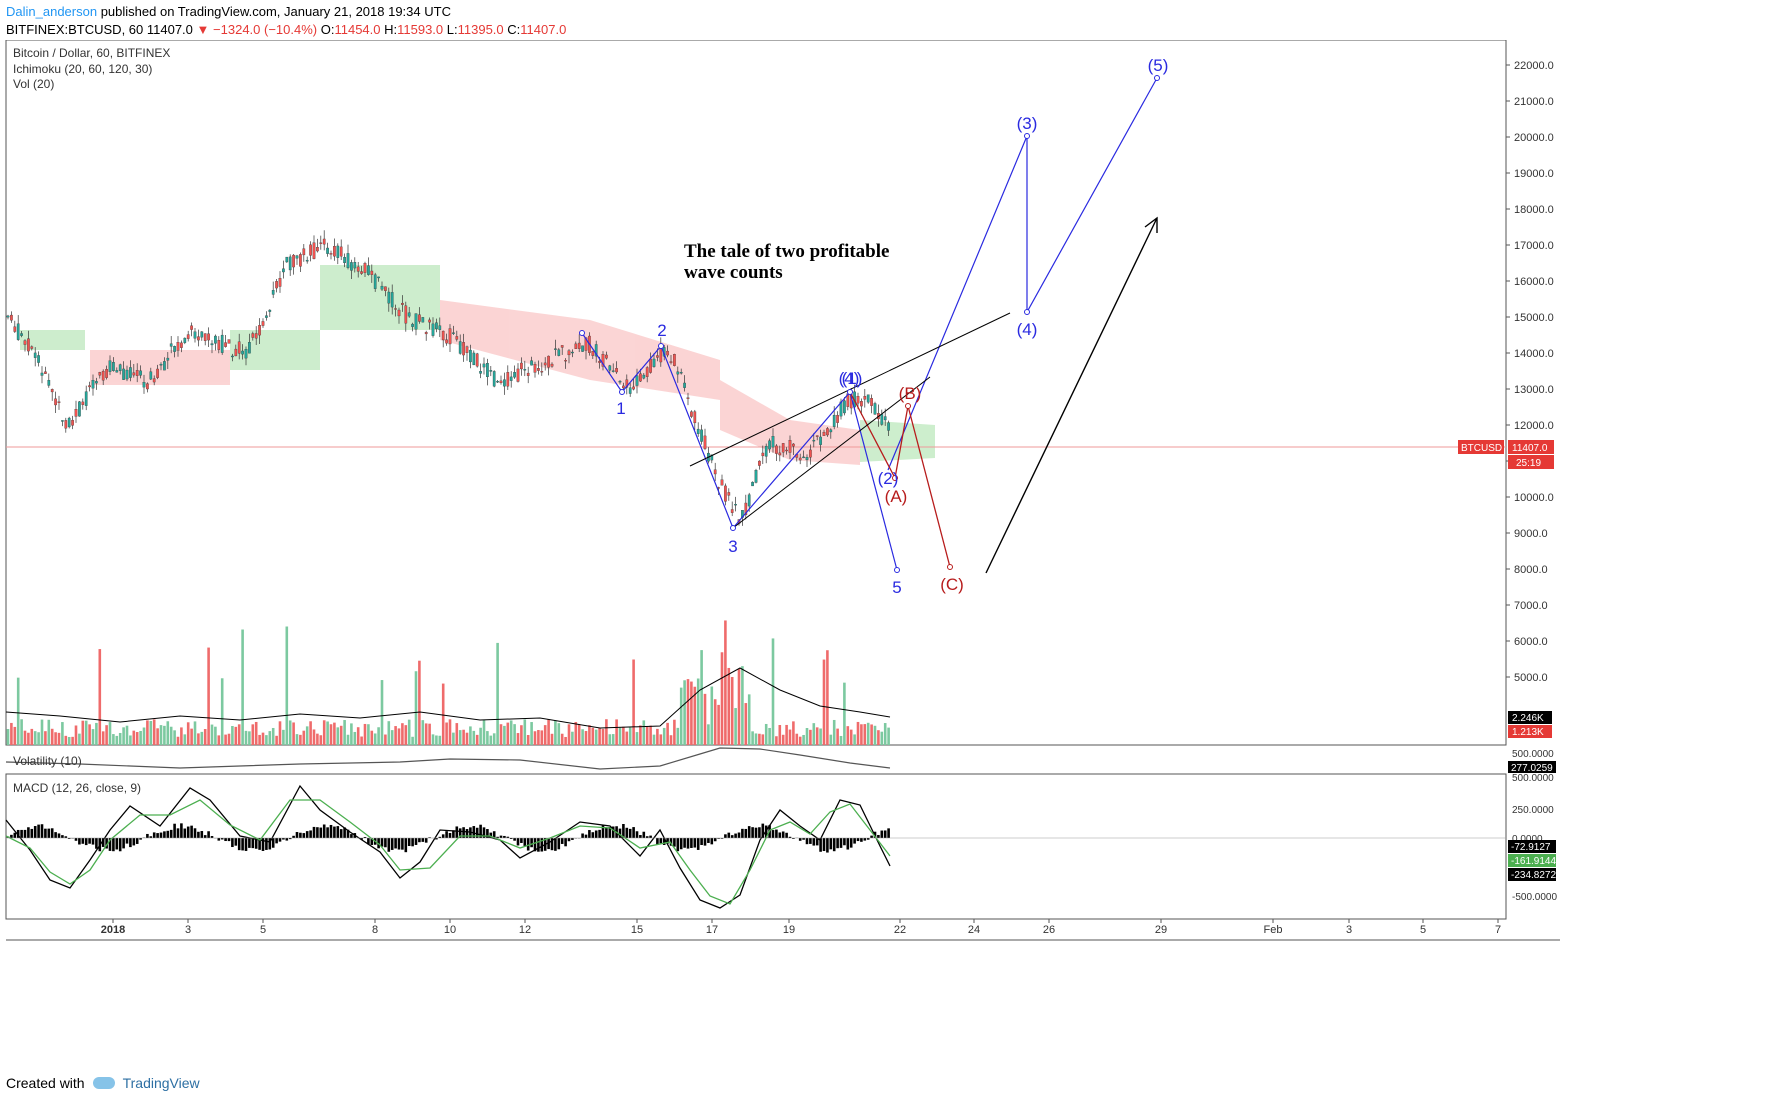 This screenshot has width=1779, height=1101. Describe the element at coordinates (82, 69) in the screenshot. I see `legend-ichimoku: Ichimoku (20, 60, 120, 30)` at that location.